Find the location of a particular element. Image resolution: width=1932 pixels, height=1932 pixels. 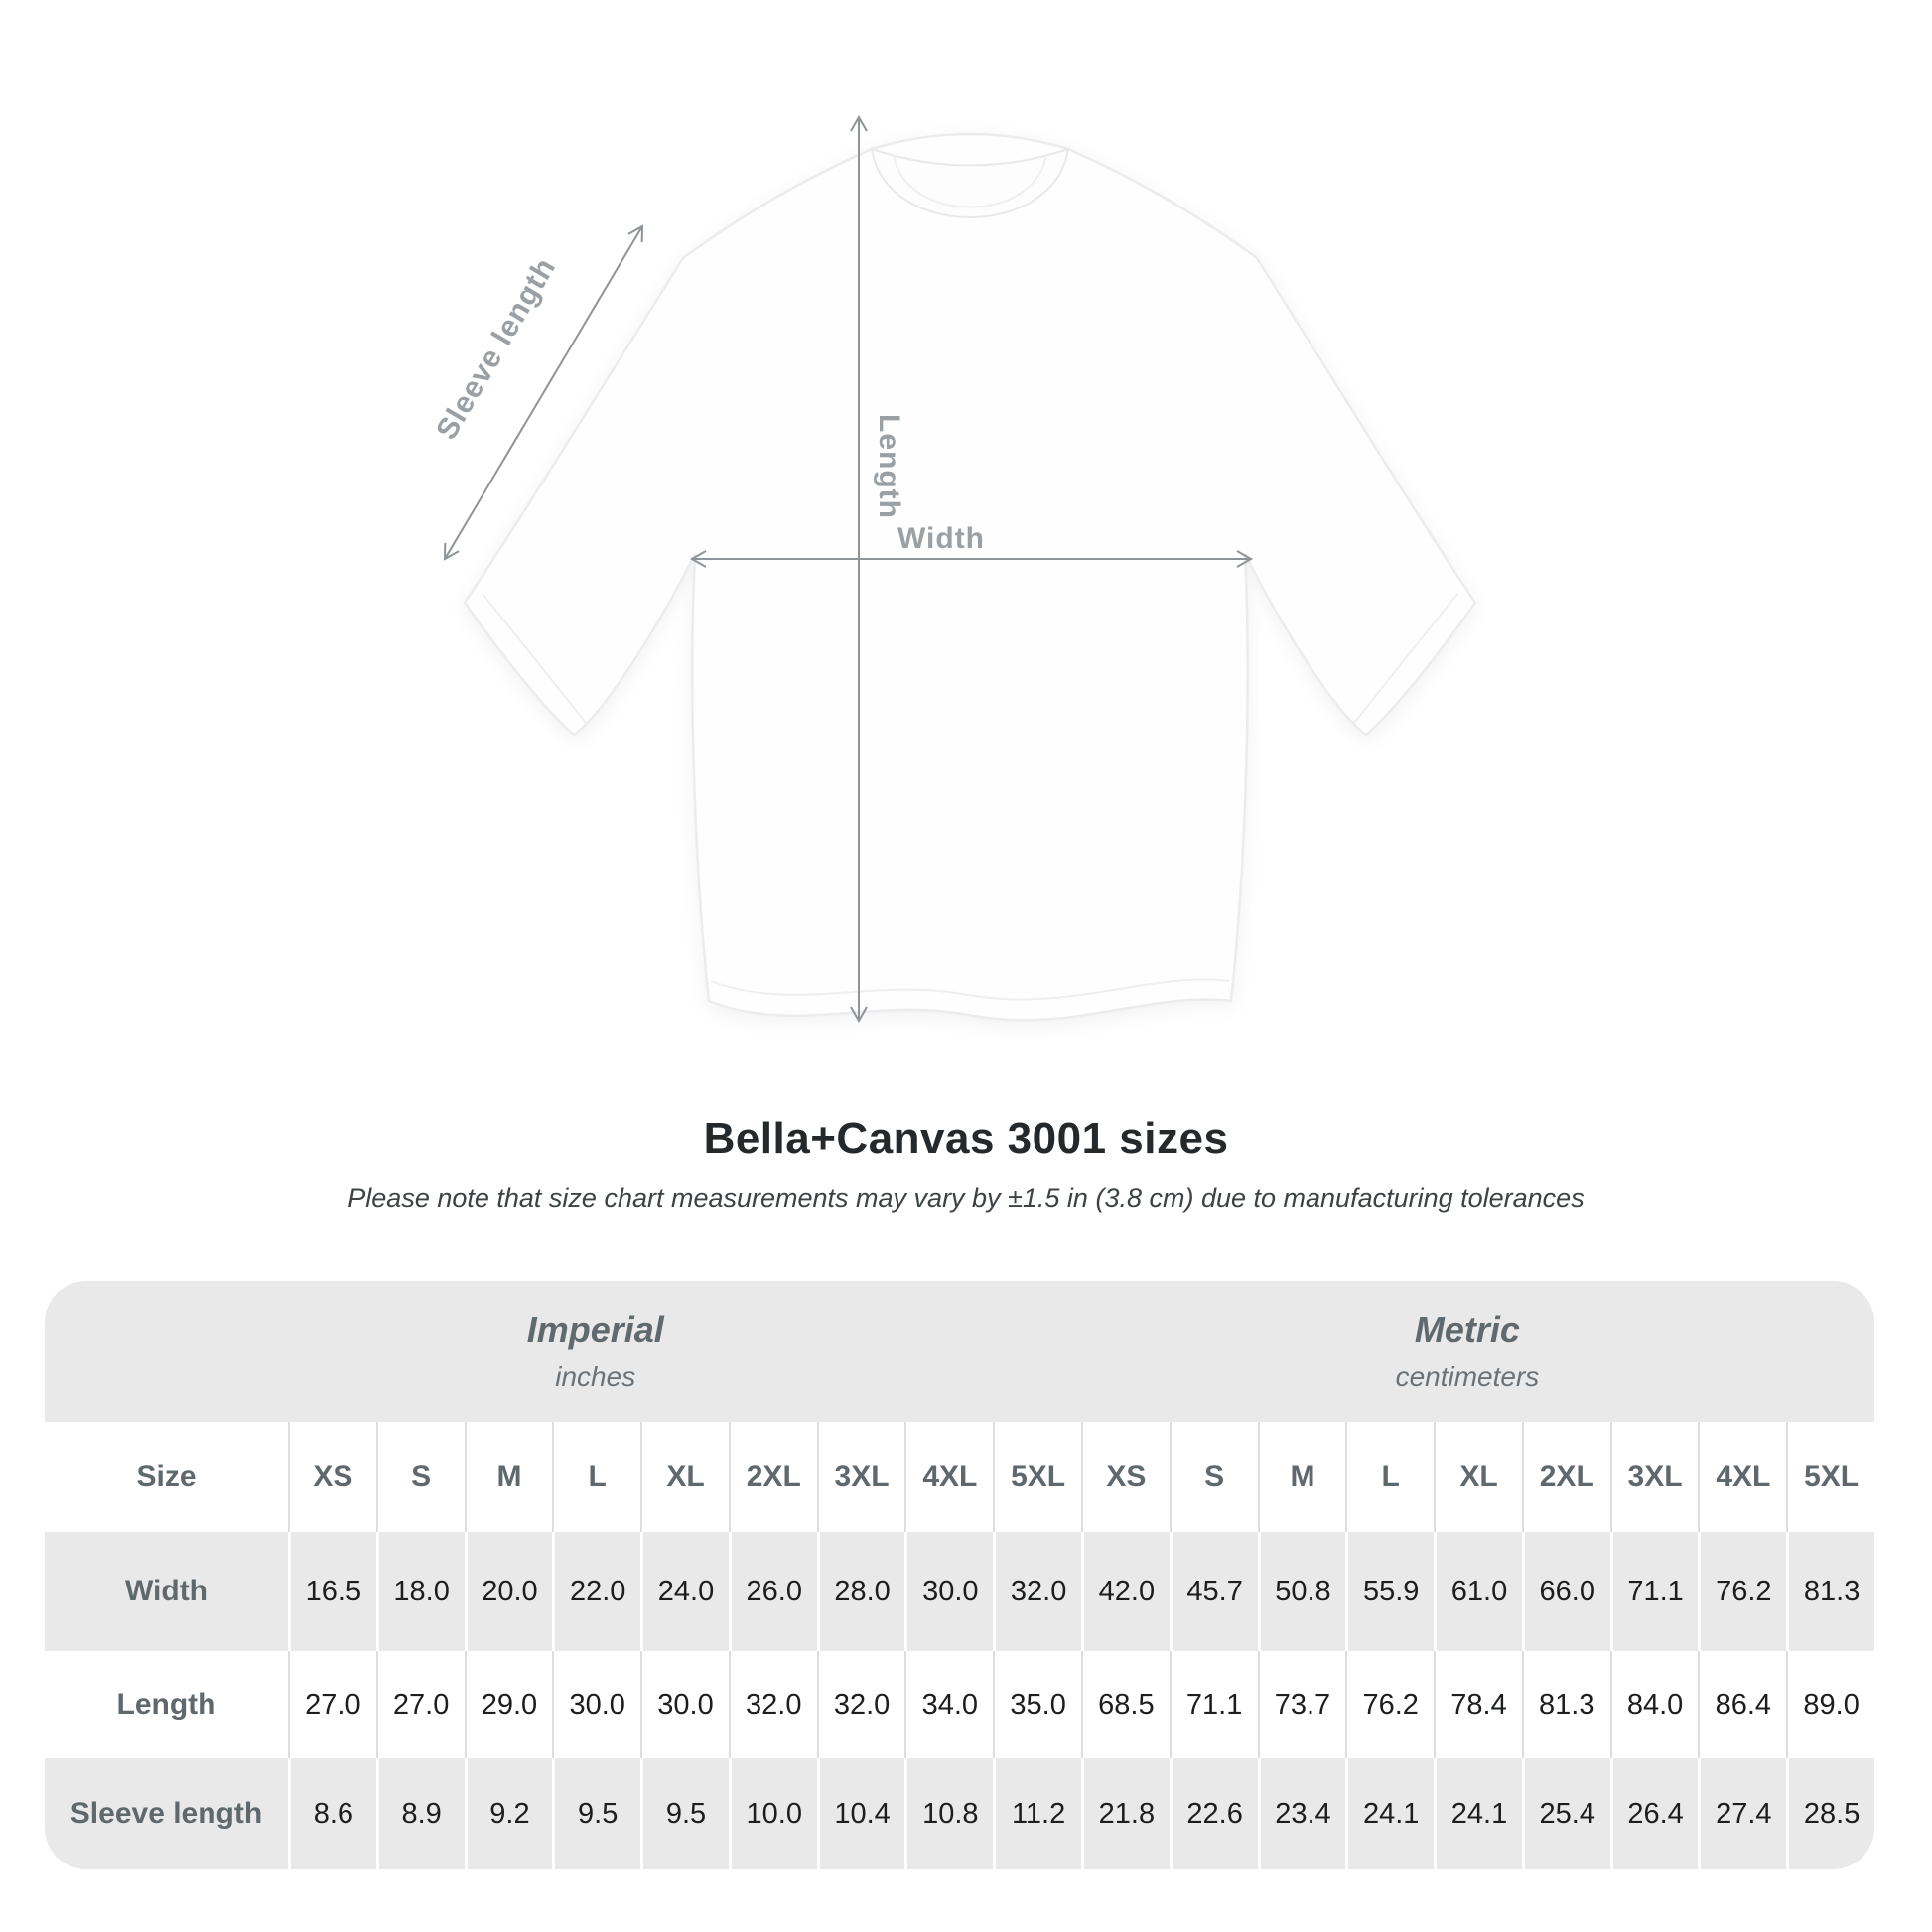

table-cell: 28.0 is located at coordinates (861, 1592).